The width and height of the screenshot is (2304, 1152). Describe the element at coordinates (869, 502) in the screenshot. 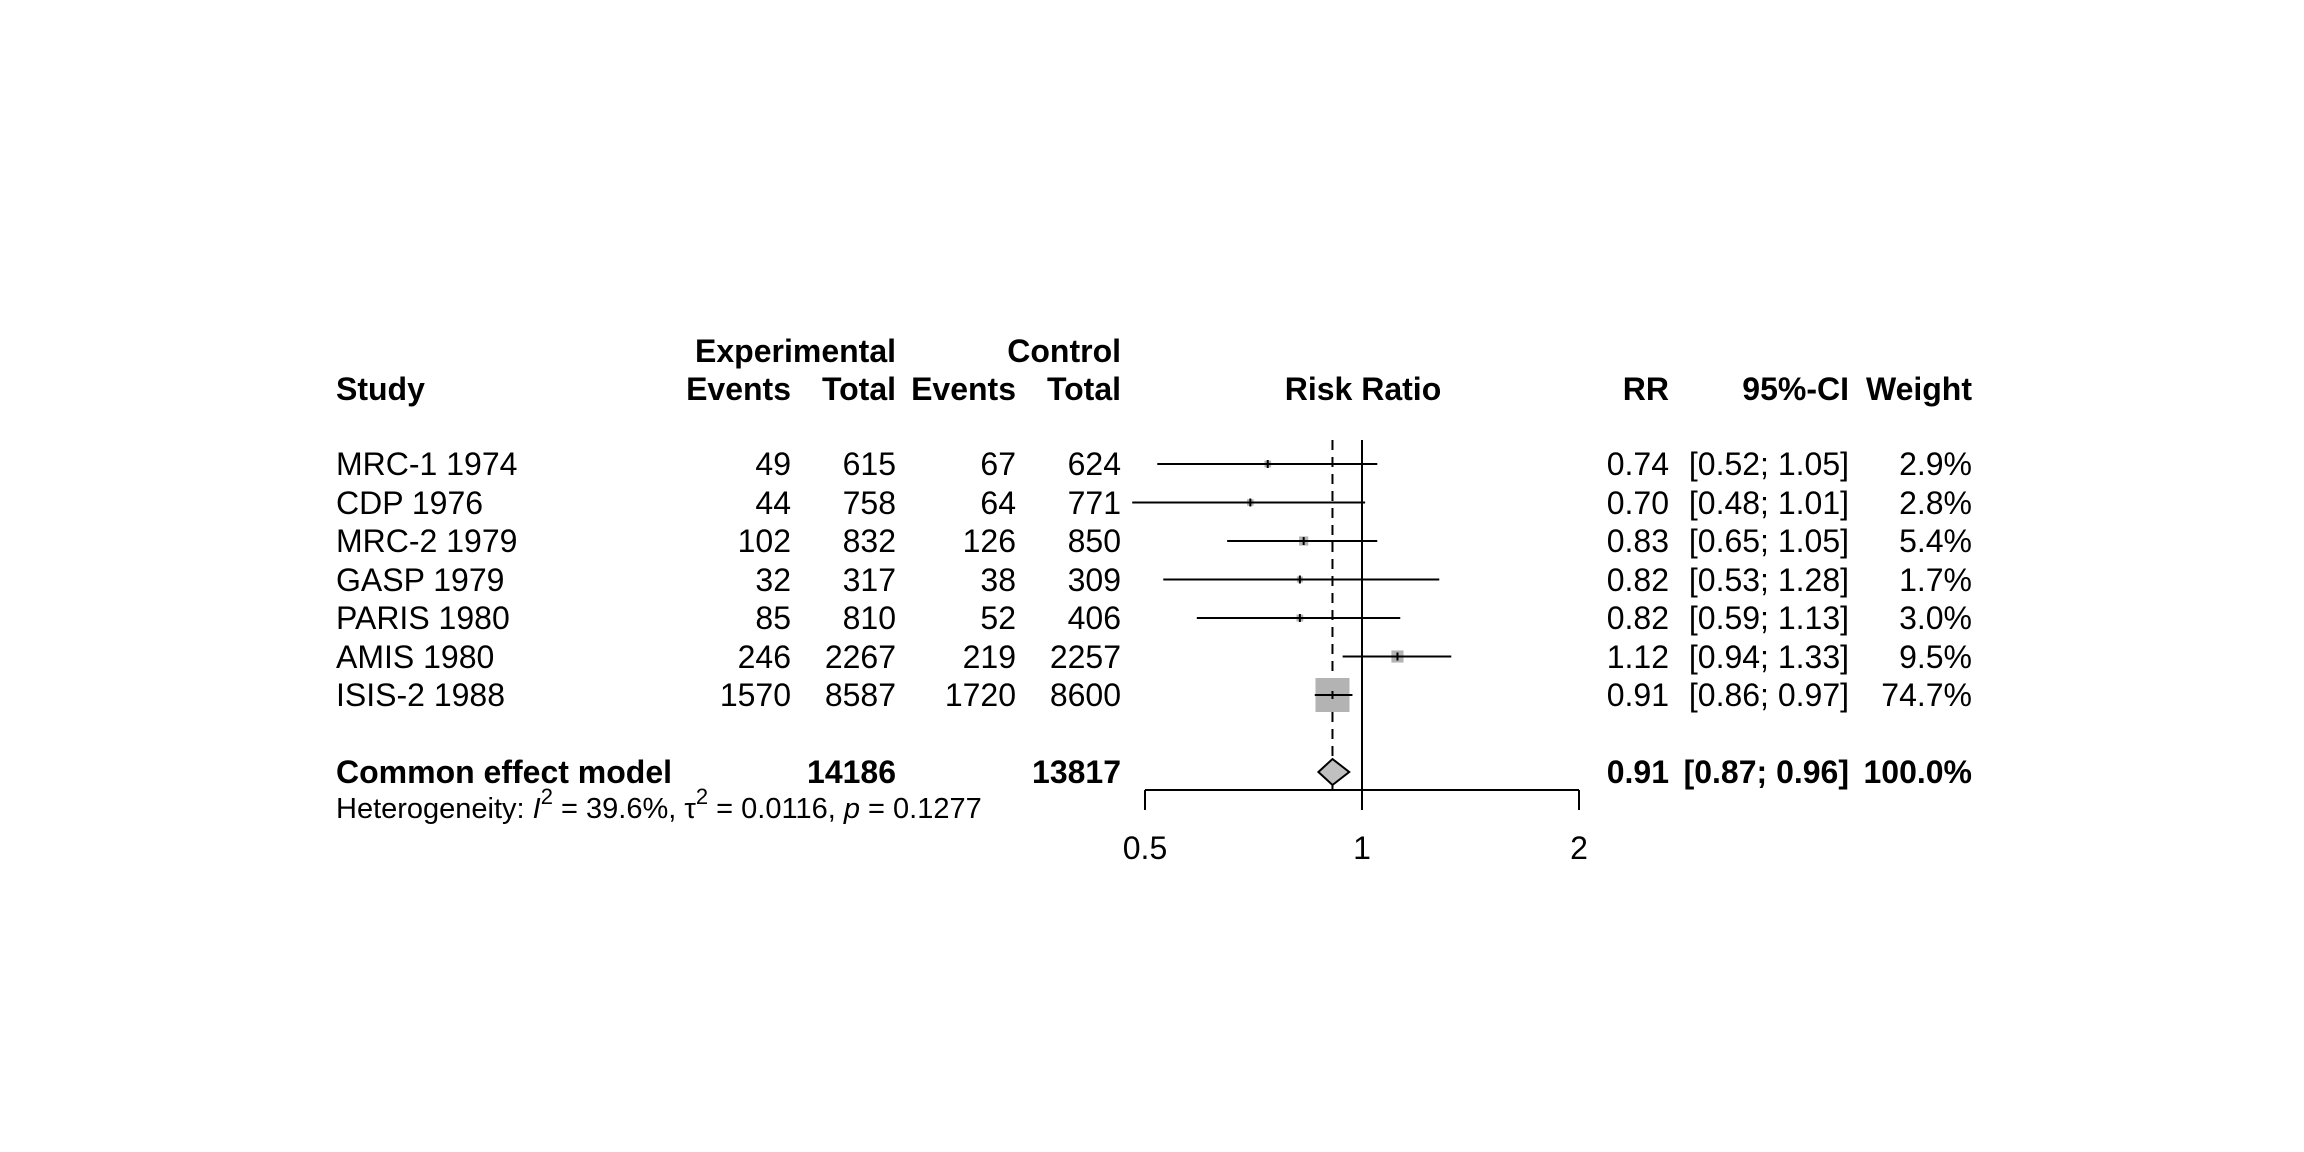

I see `row-exp-total: 758` at that location.